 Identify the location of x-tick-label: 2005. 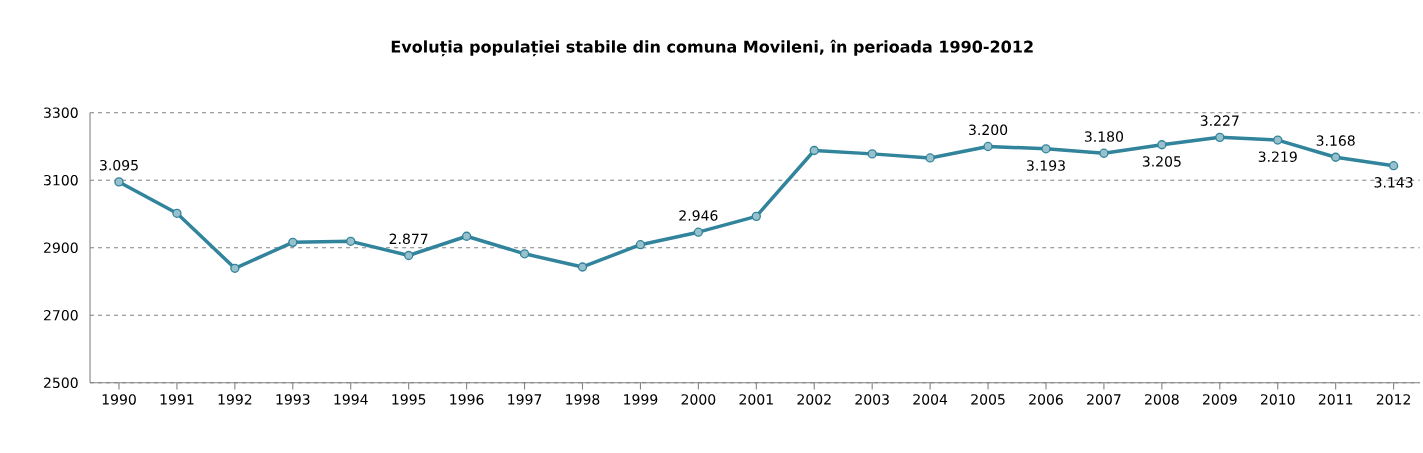
(988, 399).